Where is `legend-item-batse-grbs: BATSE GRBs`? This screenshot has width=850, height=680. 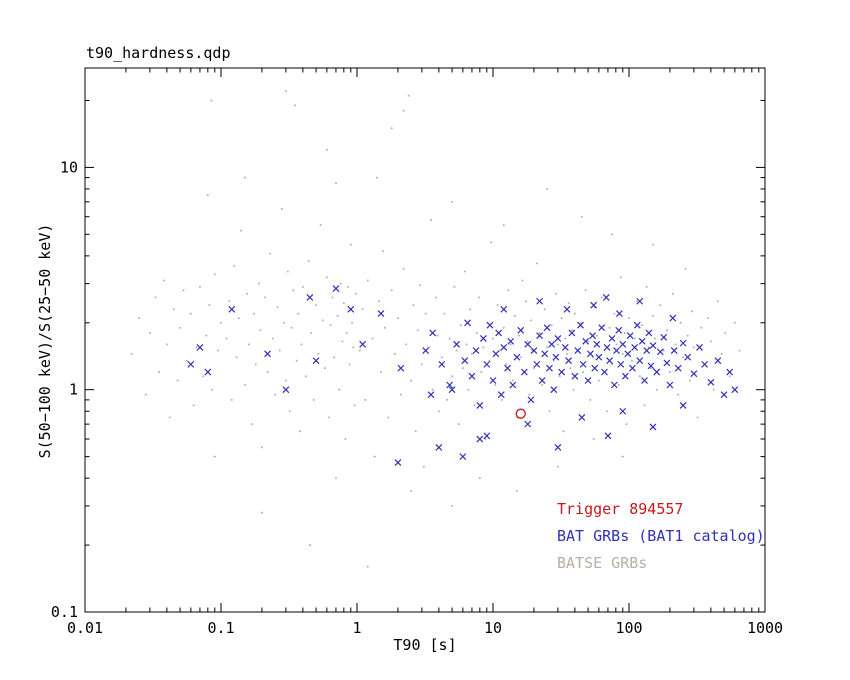
legend-item-batse-grbs: BATSE GRBs is located at coordinates (602, 563).